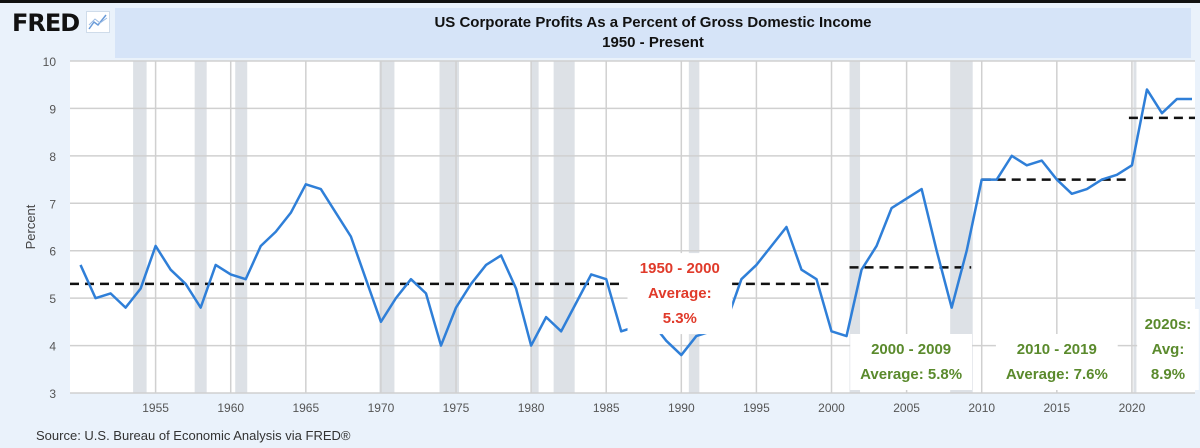 This screenshot has width=1200, height=448. Describe the element at coordinates (681, 408) in the screenshot. I see `x-tick-label: 1990` at that location.